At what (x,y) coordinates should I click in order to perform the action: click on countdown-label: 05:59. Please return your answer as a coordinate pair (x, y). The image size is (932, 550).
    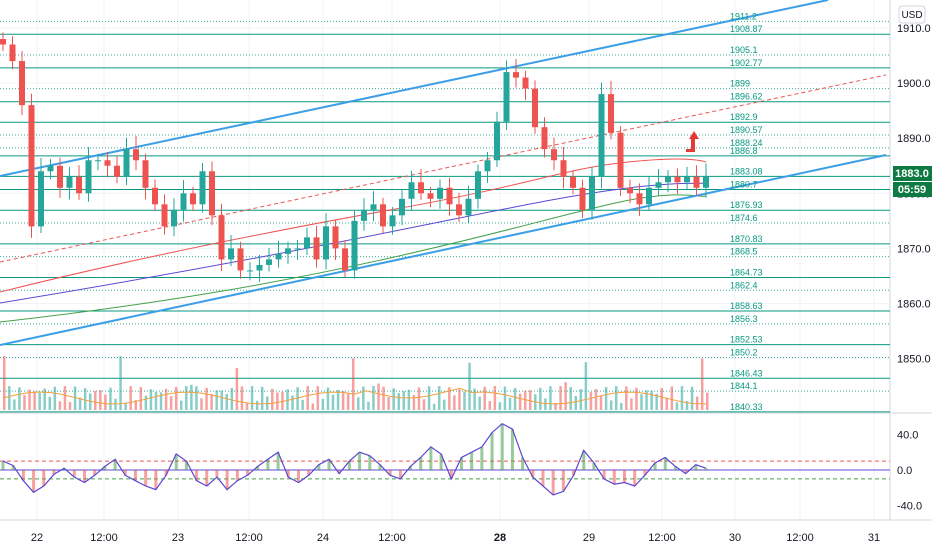
    Looking at the image, I should click on (912, 190).